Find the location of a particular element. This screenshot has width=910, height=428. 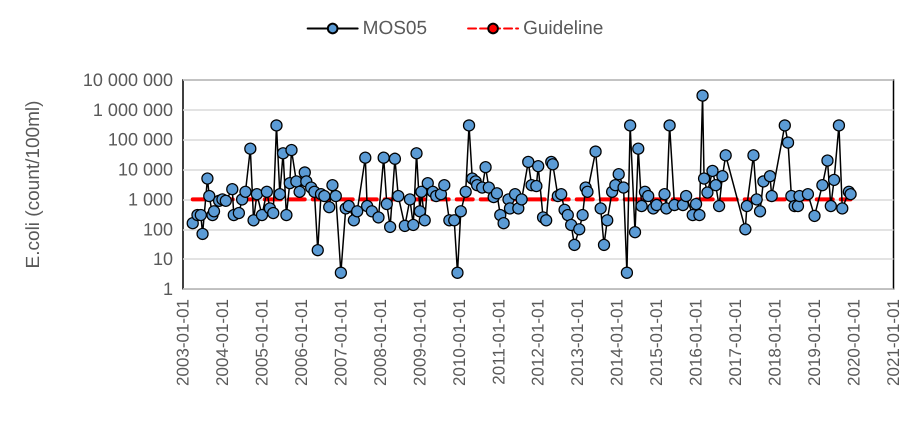

y-tick-label: 10 000 is located at coordinates (145, 170).